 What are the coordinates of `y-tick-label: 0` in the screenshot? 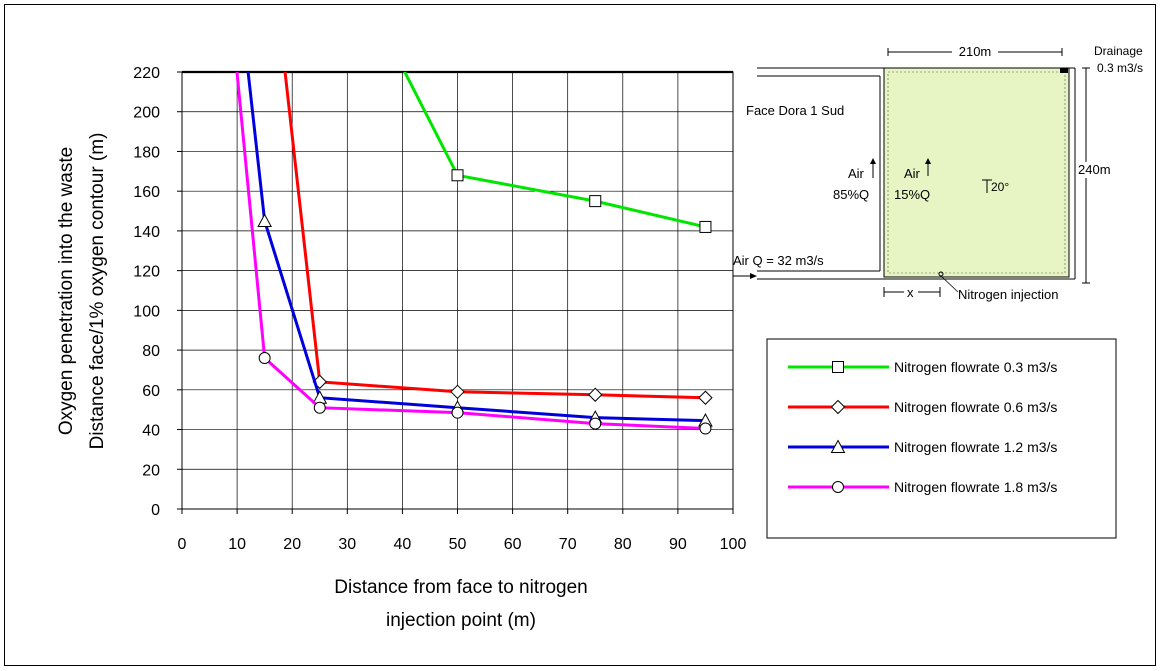 It's located at (155, 510).